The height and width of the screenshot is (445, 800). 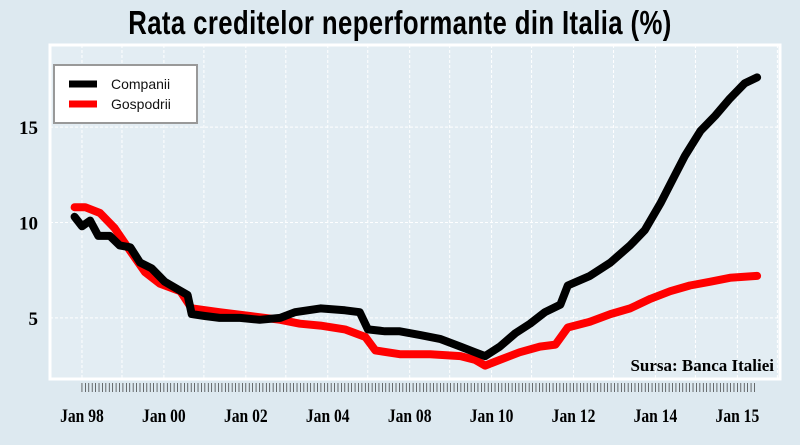 I want to click on x-tick-label: Jan 15, so click(x=738, y=416).